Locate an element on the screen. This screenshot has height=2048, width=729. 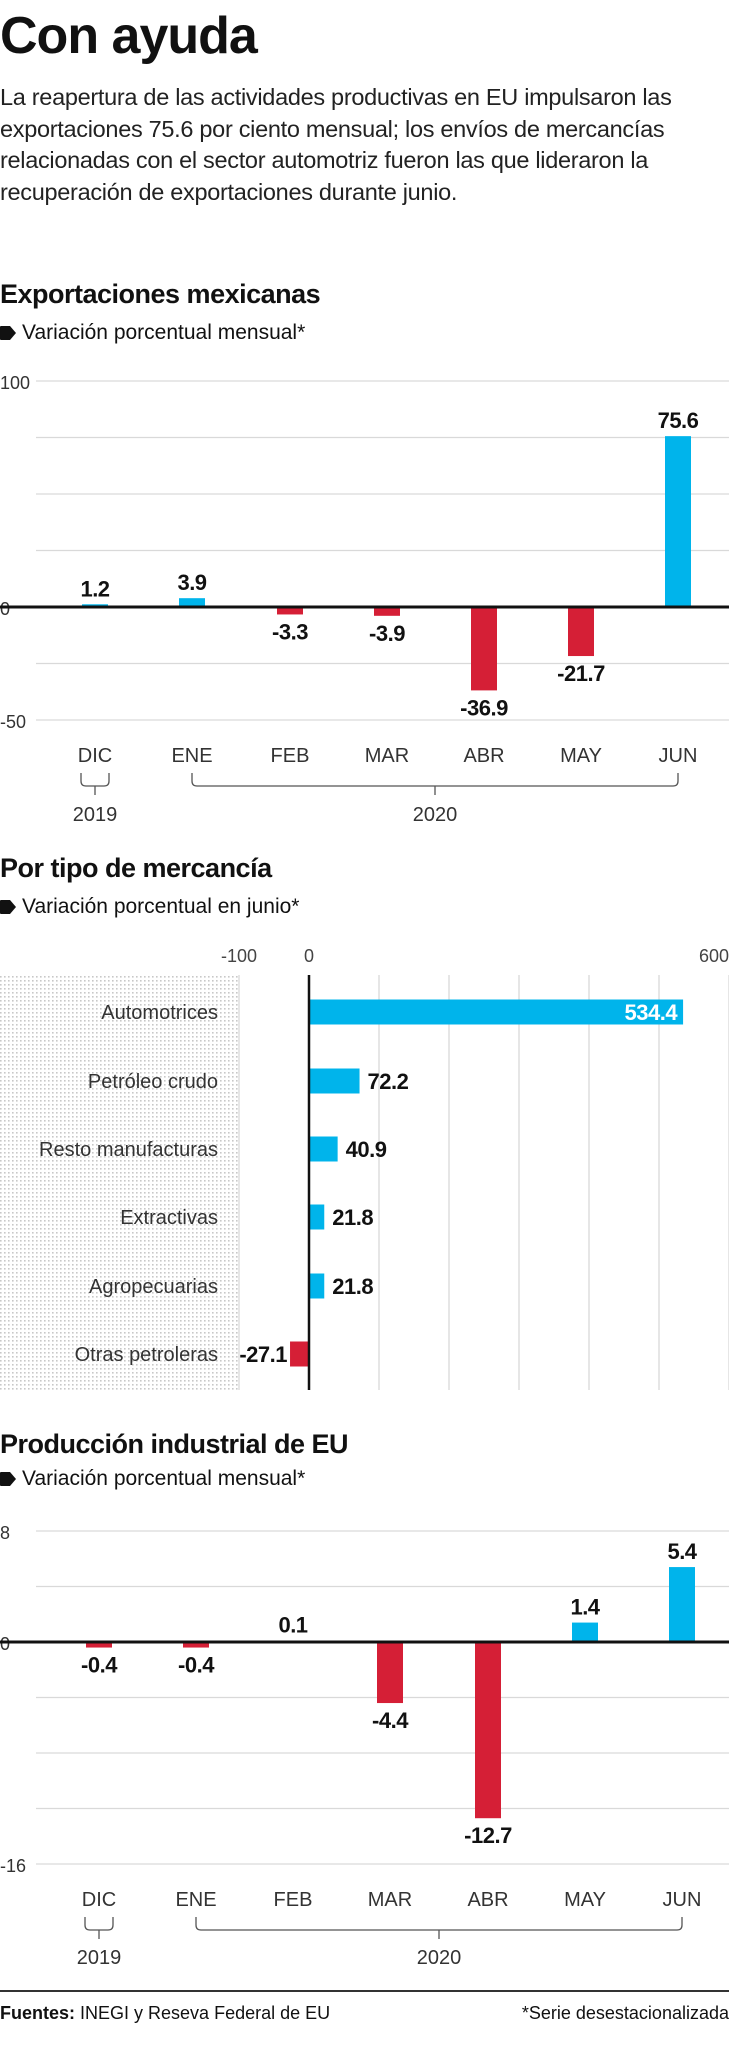
chart3-title: Producción industrial de EU is located at coordinates (174, 1444).